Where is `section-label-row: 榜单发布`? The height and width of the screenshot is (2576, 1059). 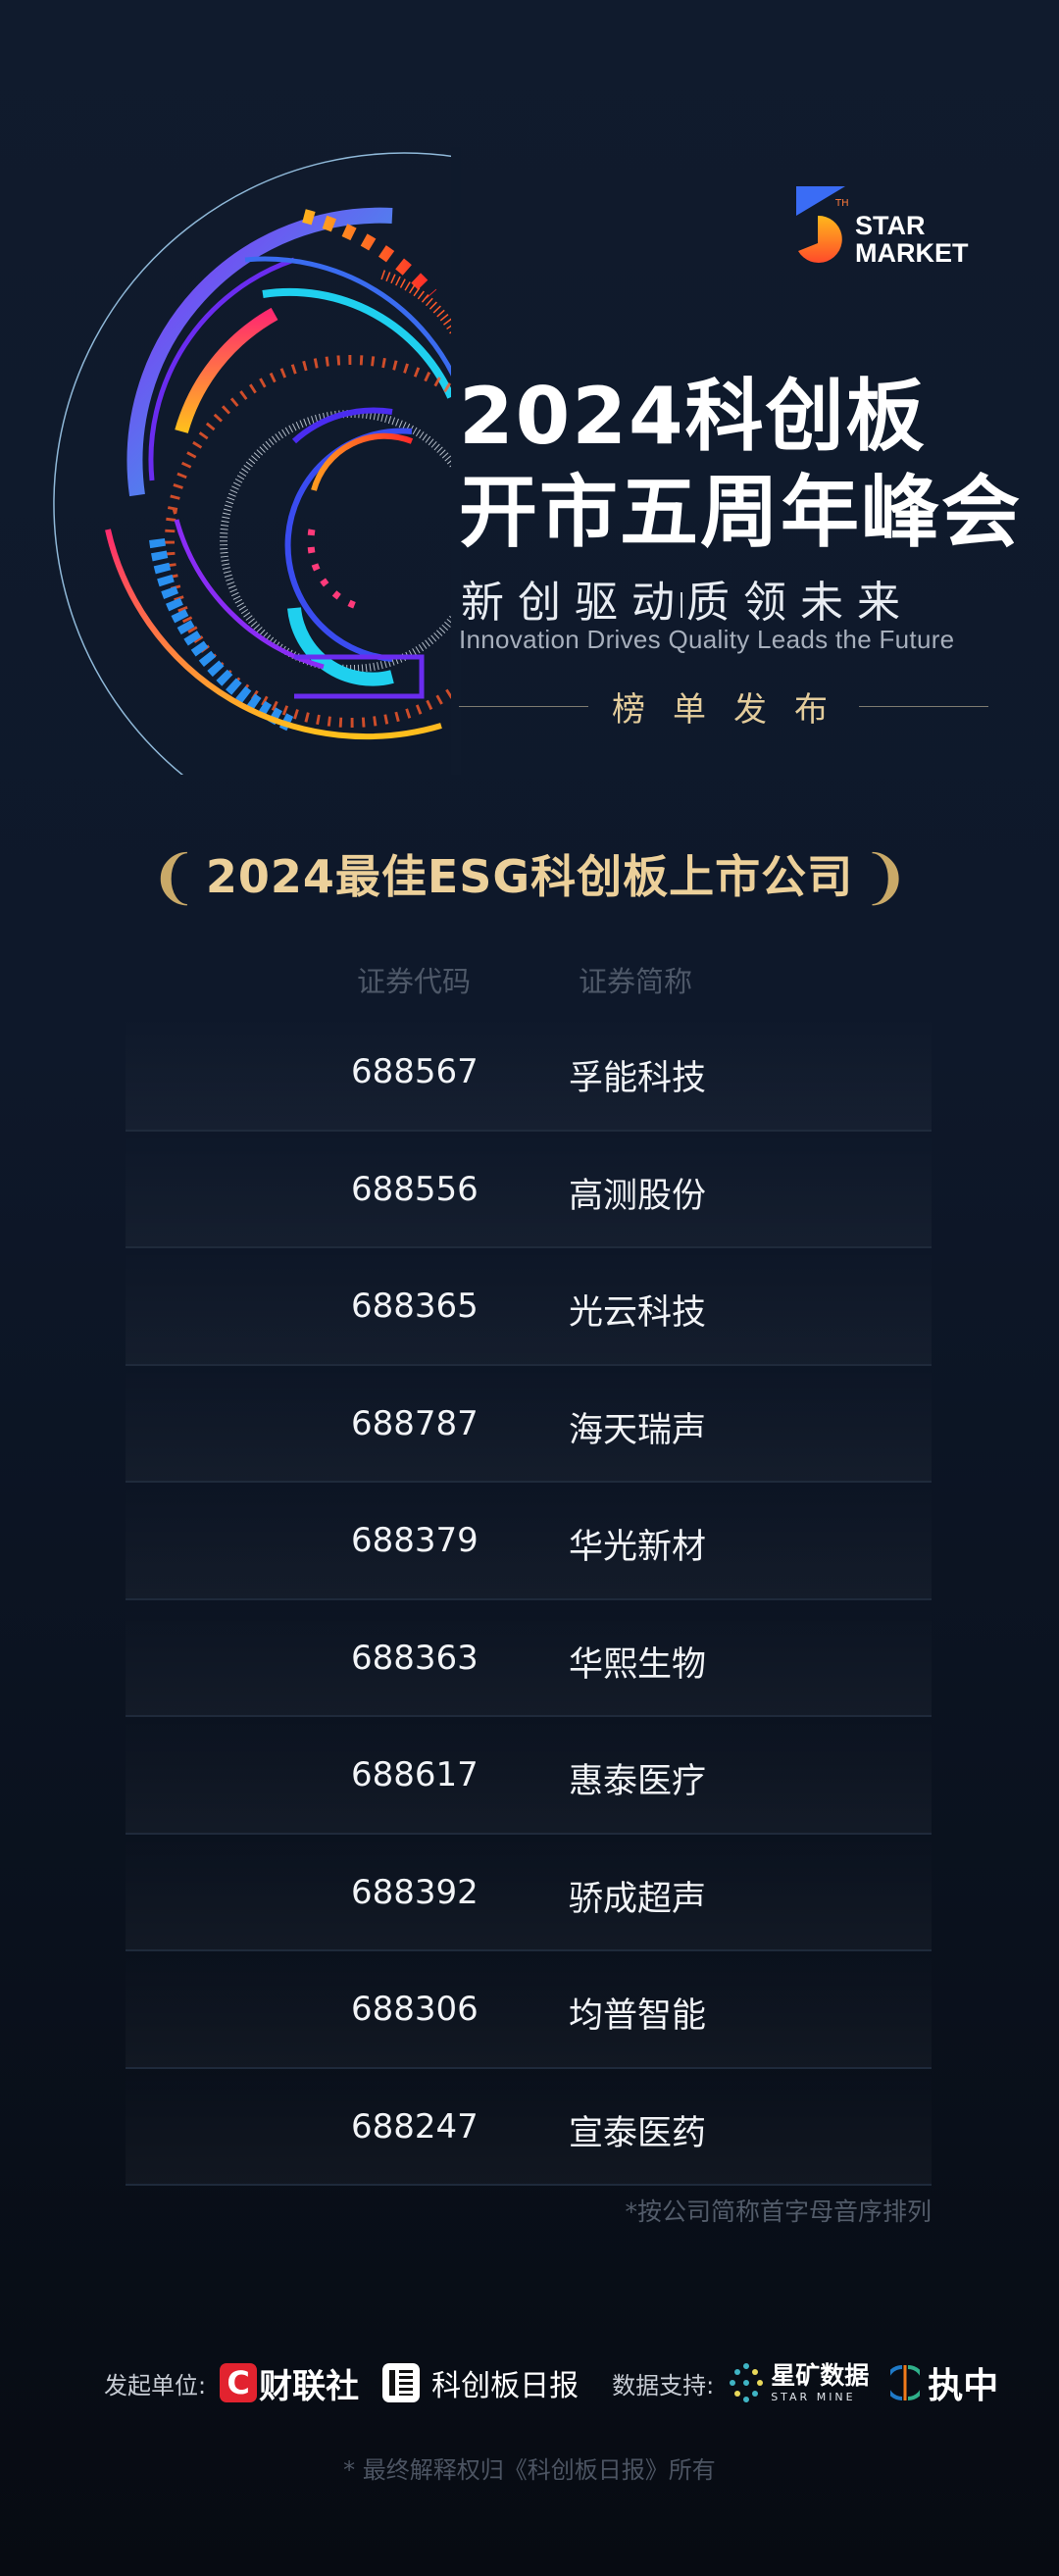 section-label-row: 榜单发布 is located at coordinates (723, 706).